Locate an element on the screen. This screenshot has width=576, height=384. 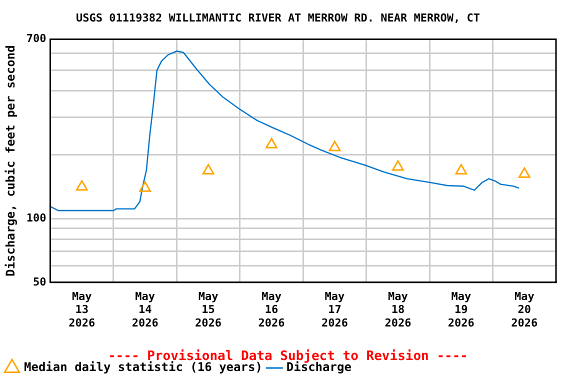
chart-title: USGS 01119382 WILLIMANTIC RIVER AT MERROW RD. NEAR MERROW, CT is located at coordinates (278, 17).